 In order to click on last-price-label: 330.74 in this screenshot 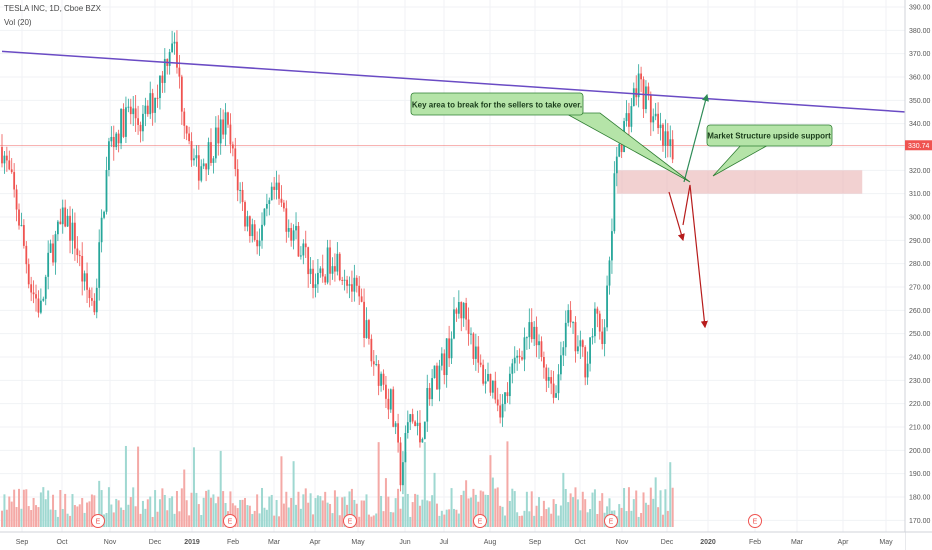, I will do `click(919, 146)`.